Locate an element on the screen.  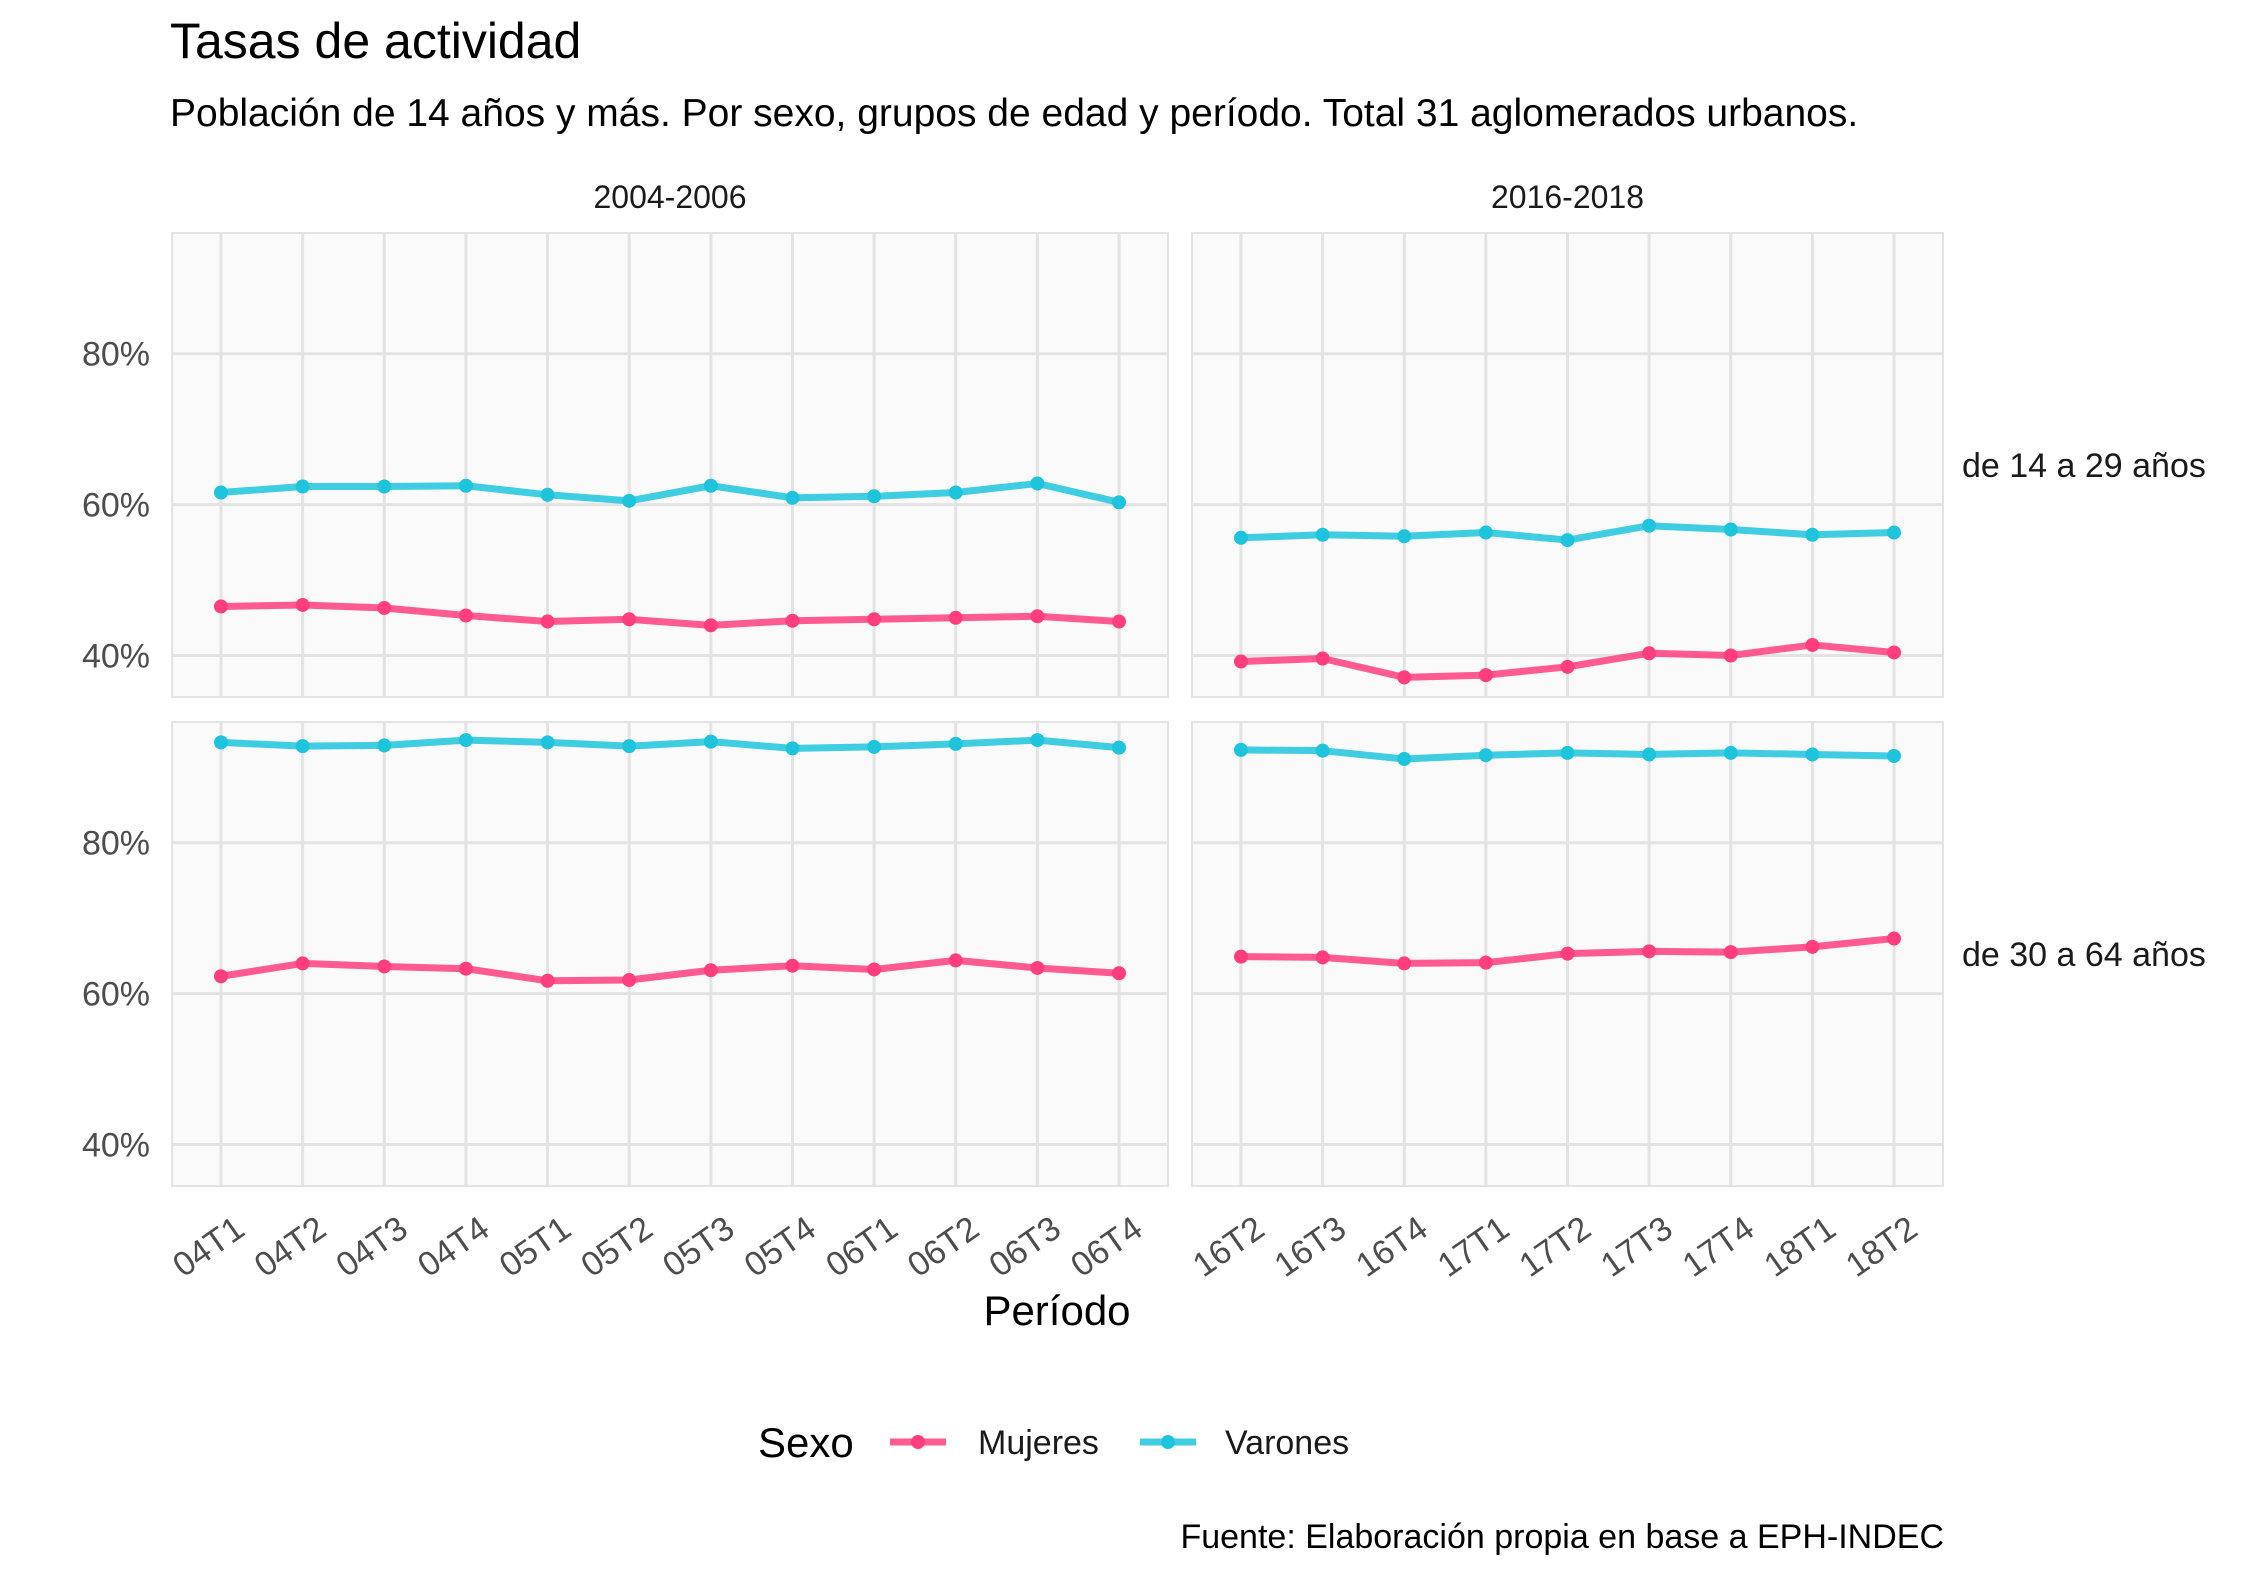
strip-label-row-de-30-a-64-a-os: de 30 a 64 años is located at coordinates (2084, 955).